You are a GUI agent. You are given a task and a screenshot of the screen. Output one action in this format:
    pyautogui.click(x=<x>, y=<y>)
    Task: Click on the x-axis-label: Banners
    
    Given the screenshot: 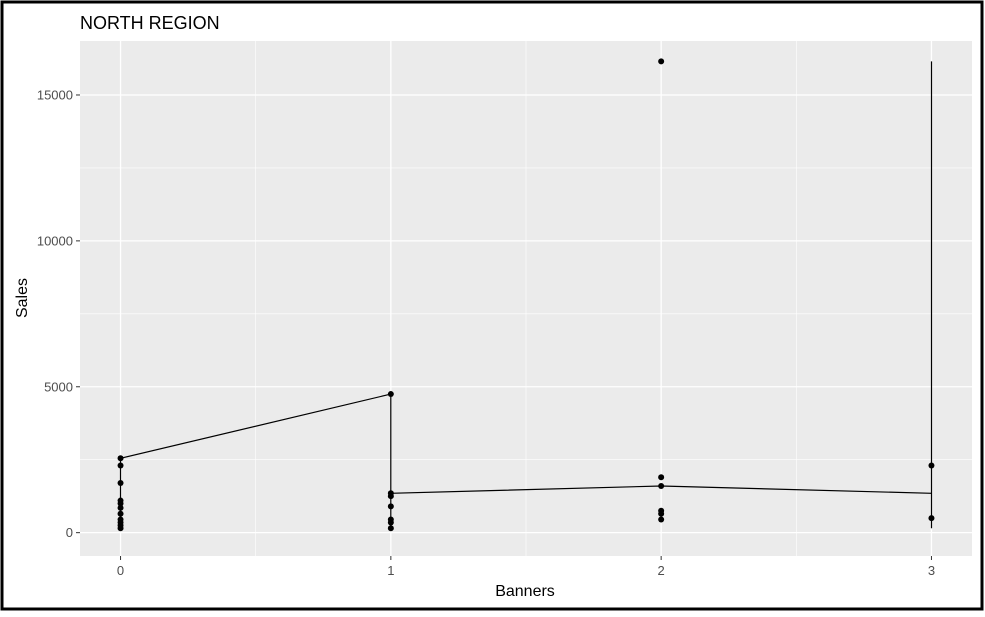 What is the action you would take?
    pyautogui.click(x=525, y=591)
    